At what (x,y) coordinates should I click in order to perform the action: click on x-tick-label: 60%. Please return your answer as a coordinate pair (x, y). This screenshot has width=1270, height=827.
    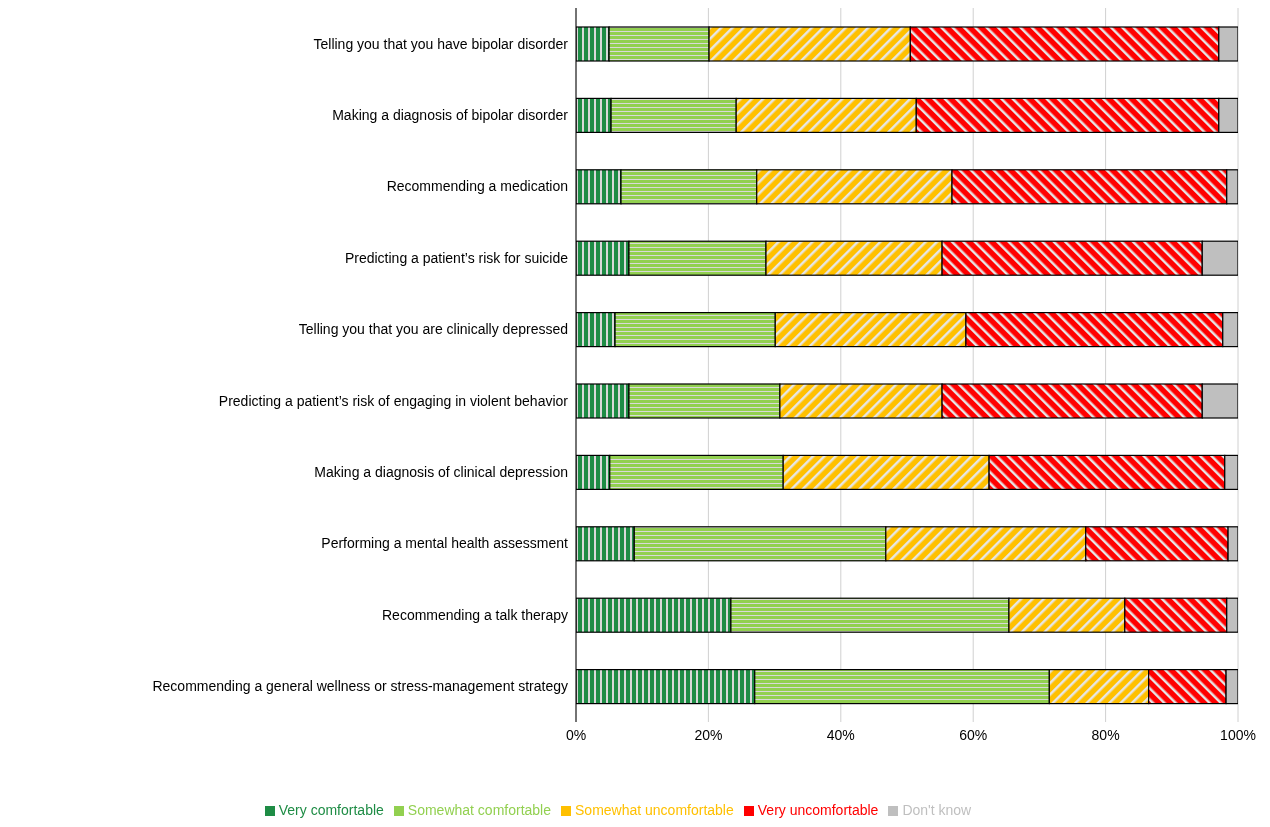
    Looking at the image, I should click on (973, 734).